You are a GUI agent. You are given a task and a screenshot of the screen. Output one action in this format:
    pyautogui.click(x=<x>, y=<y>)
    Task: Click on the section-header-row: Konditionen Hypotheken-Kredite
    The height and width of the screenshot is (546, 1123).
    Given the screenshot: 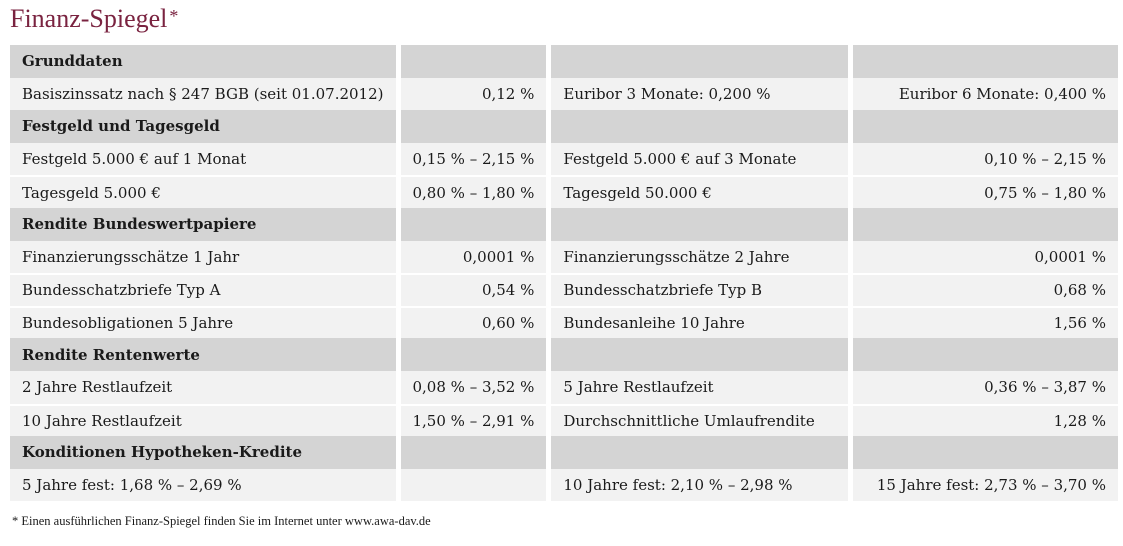 What is the action you would take?
    pyautogui.click(x=564, y=452)
    